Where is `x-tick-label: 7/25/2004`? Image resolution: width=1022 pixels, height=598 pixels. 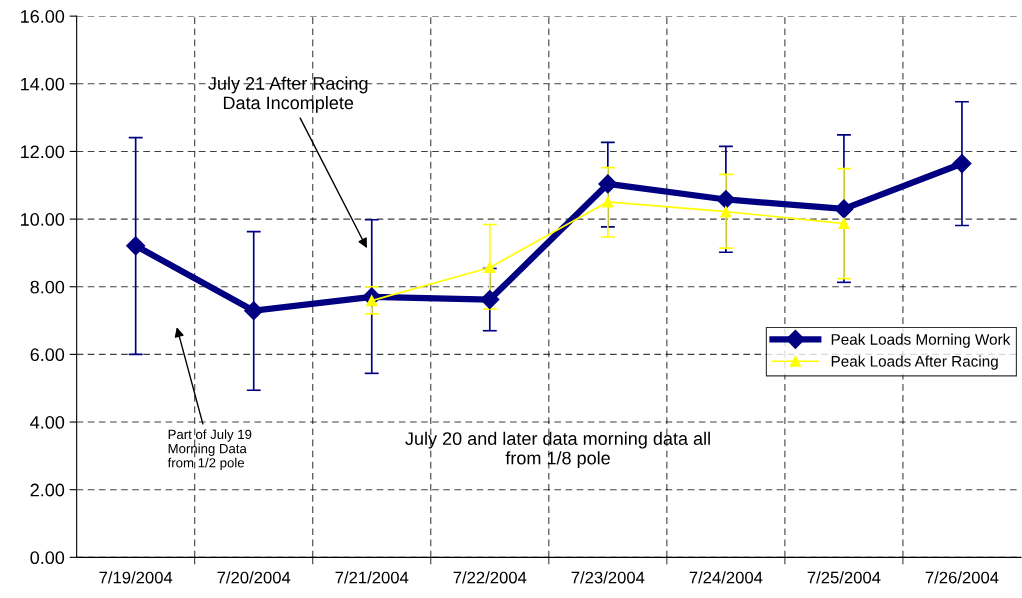 x-tick-label: 7/25/2004 is located at coordinates (844, 577).